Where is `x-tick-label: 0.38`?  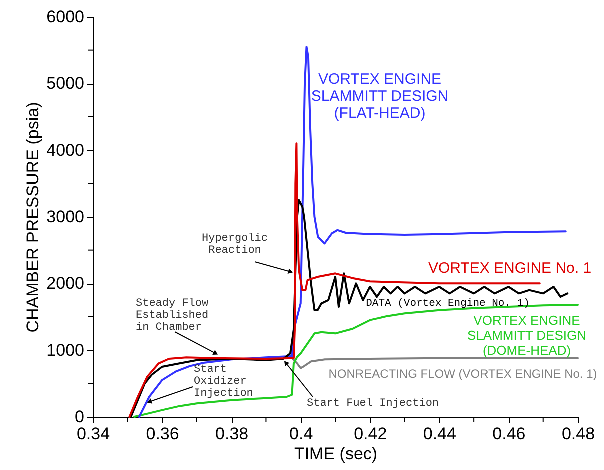
x-tick-label: 0.38 is located at coordinates (232, 434).